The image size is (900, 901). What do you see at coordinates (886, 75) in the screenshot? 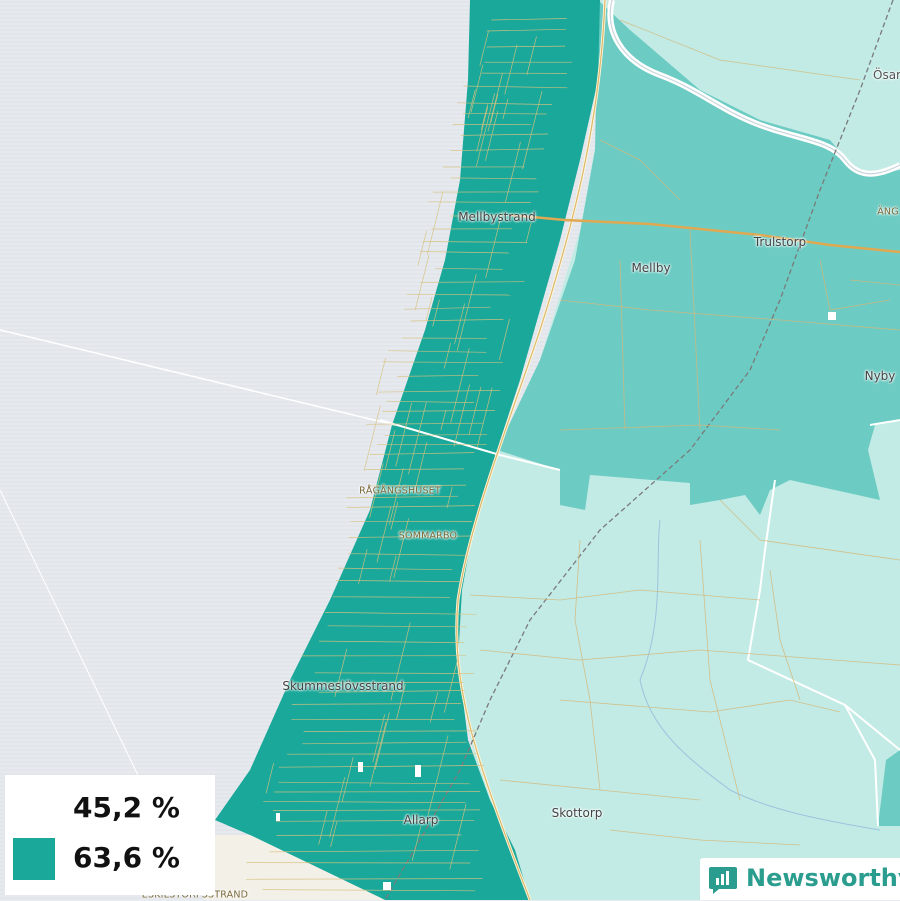
I see `place-label-osar: Ösar` at bounding box center [886, 75].